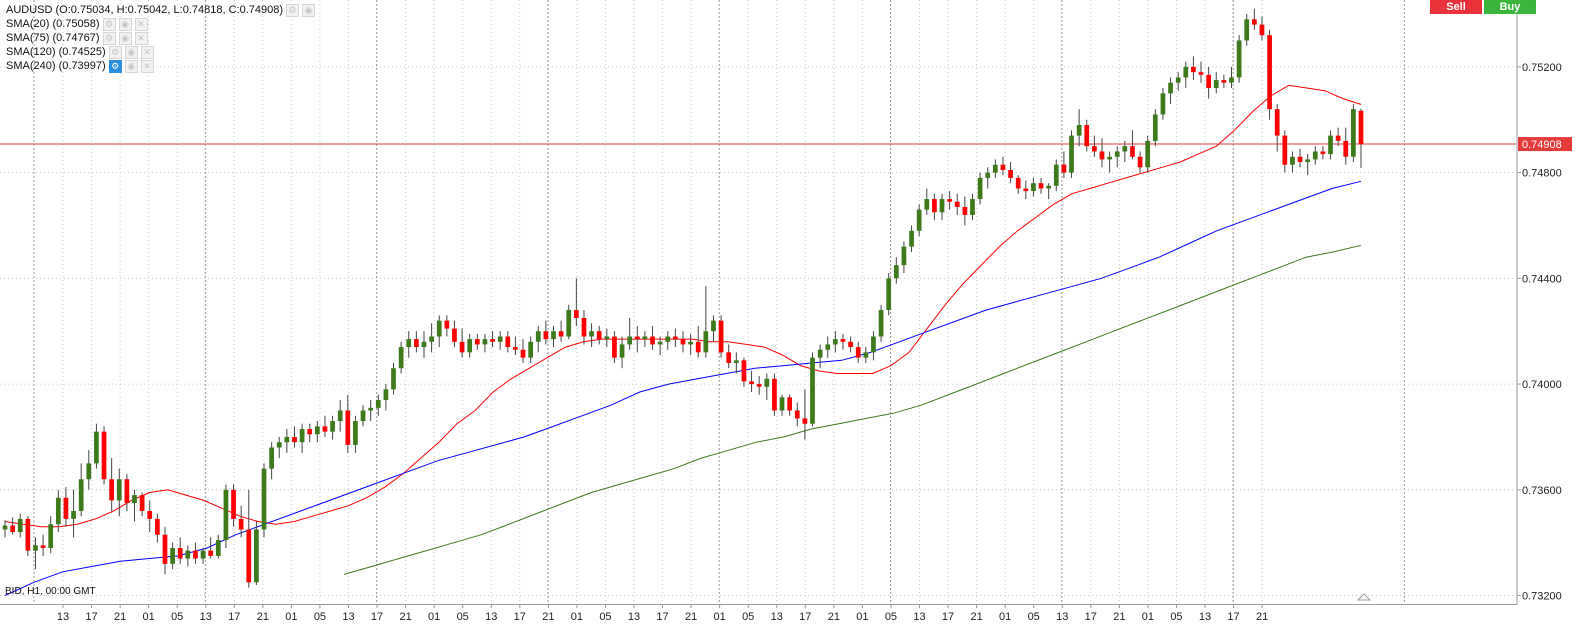 Image resolution: width=1594 pixels, height=626 pixels. Describe the element at coordinates (160, 24) in the screenshot. I see `legend-sma20-row: SMA(20) (0.75058) ⚙ ◉ ✕` at that location.